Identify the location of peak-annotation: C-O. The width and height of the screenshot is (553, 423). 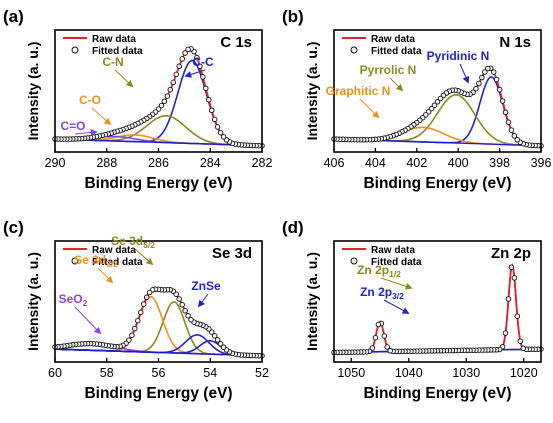
(90, 100).